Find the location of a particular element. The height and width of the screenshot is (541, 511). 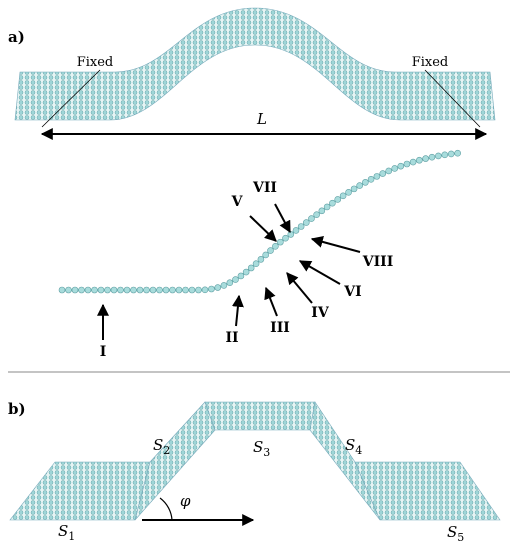

marker-label: IV is located at coordinates (320, 313).